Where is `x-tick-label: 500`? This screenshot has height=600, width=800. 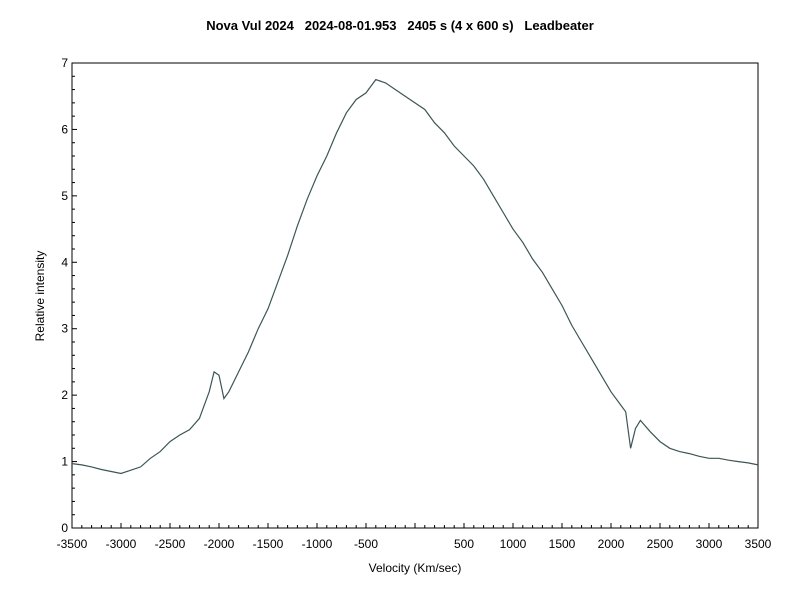 x-tick-label: 500 is located at coordinates (464, 544).